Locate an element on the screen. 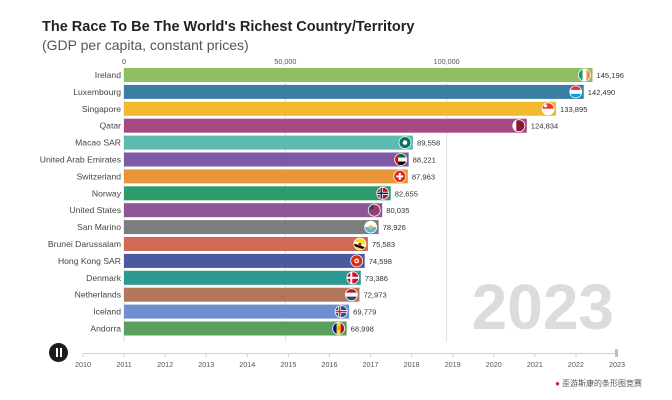 The image size is (672, 400). timeline-year-label: 2020 is located at coordinates (494, 364).